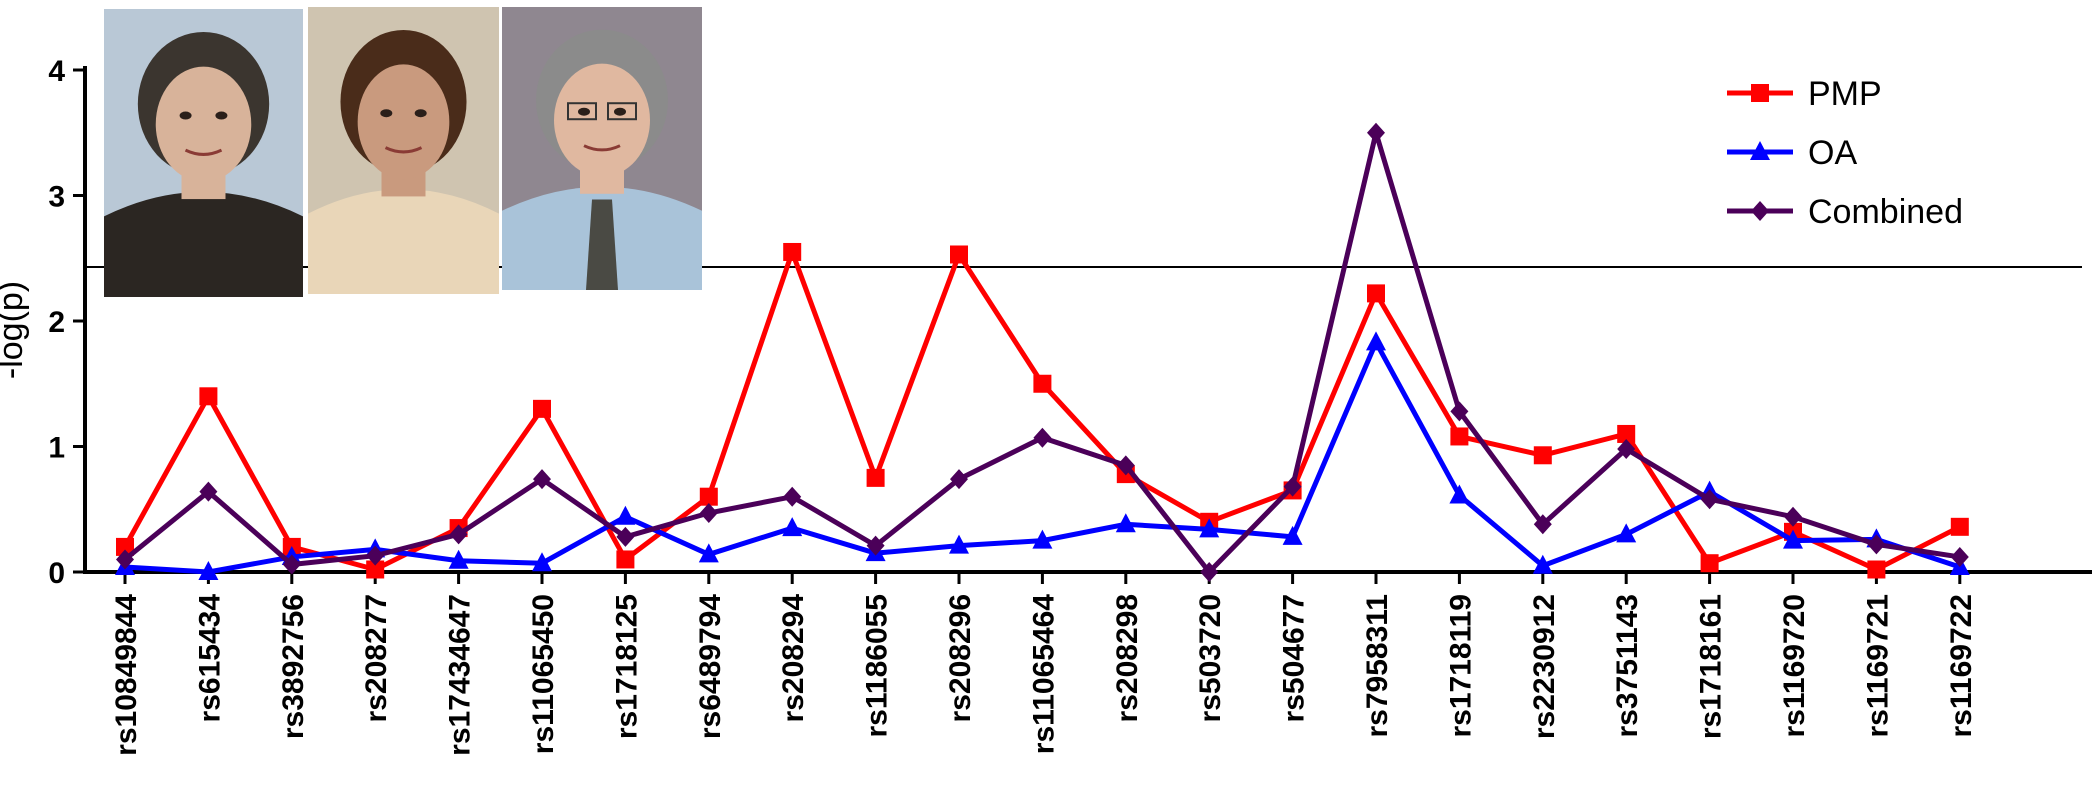  What do you see at coordinates (602, 244) in the screenshot?
I see `photo-tie` at bounding box center [602, 244].